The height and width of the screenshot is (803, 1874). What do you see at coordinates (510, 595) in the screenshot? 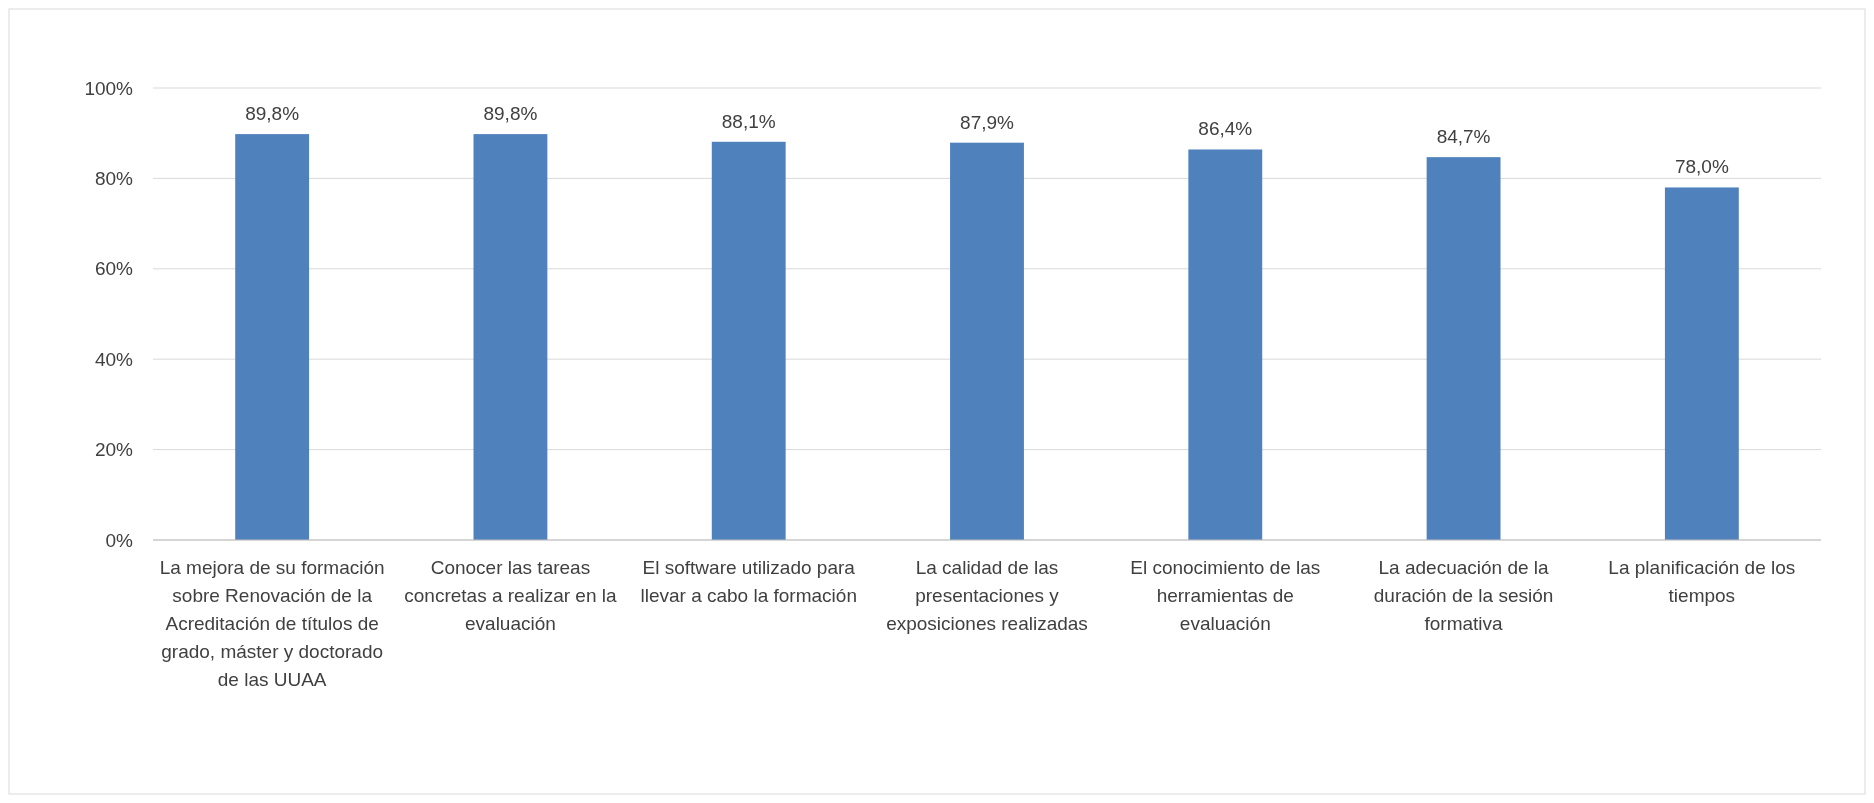
I see `x-tick-label: Conocer las tareas concretas a realizar en la evaluación` at bounding box center [510, 595].